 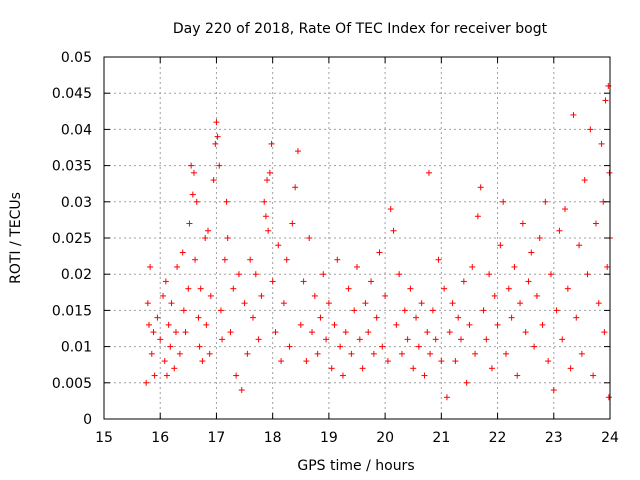 I want to click on y-tick-label: 0.01, so click(x=76, y=348).